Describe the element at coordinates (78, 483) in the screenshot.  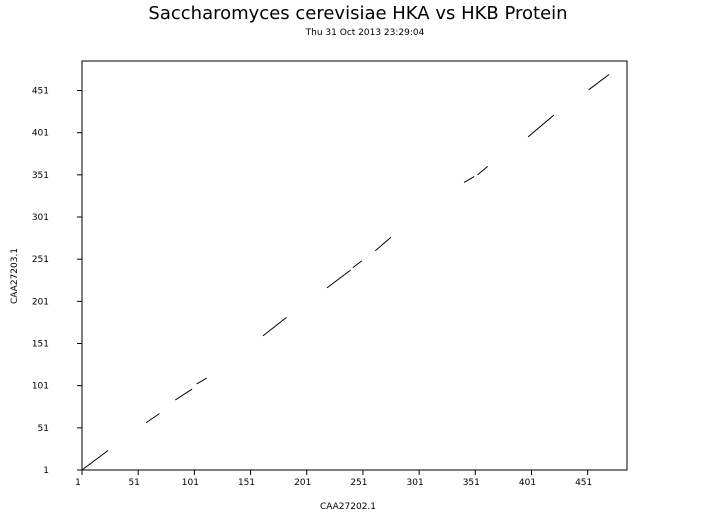
I see `x-tick-label: 1` at that location.